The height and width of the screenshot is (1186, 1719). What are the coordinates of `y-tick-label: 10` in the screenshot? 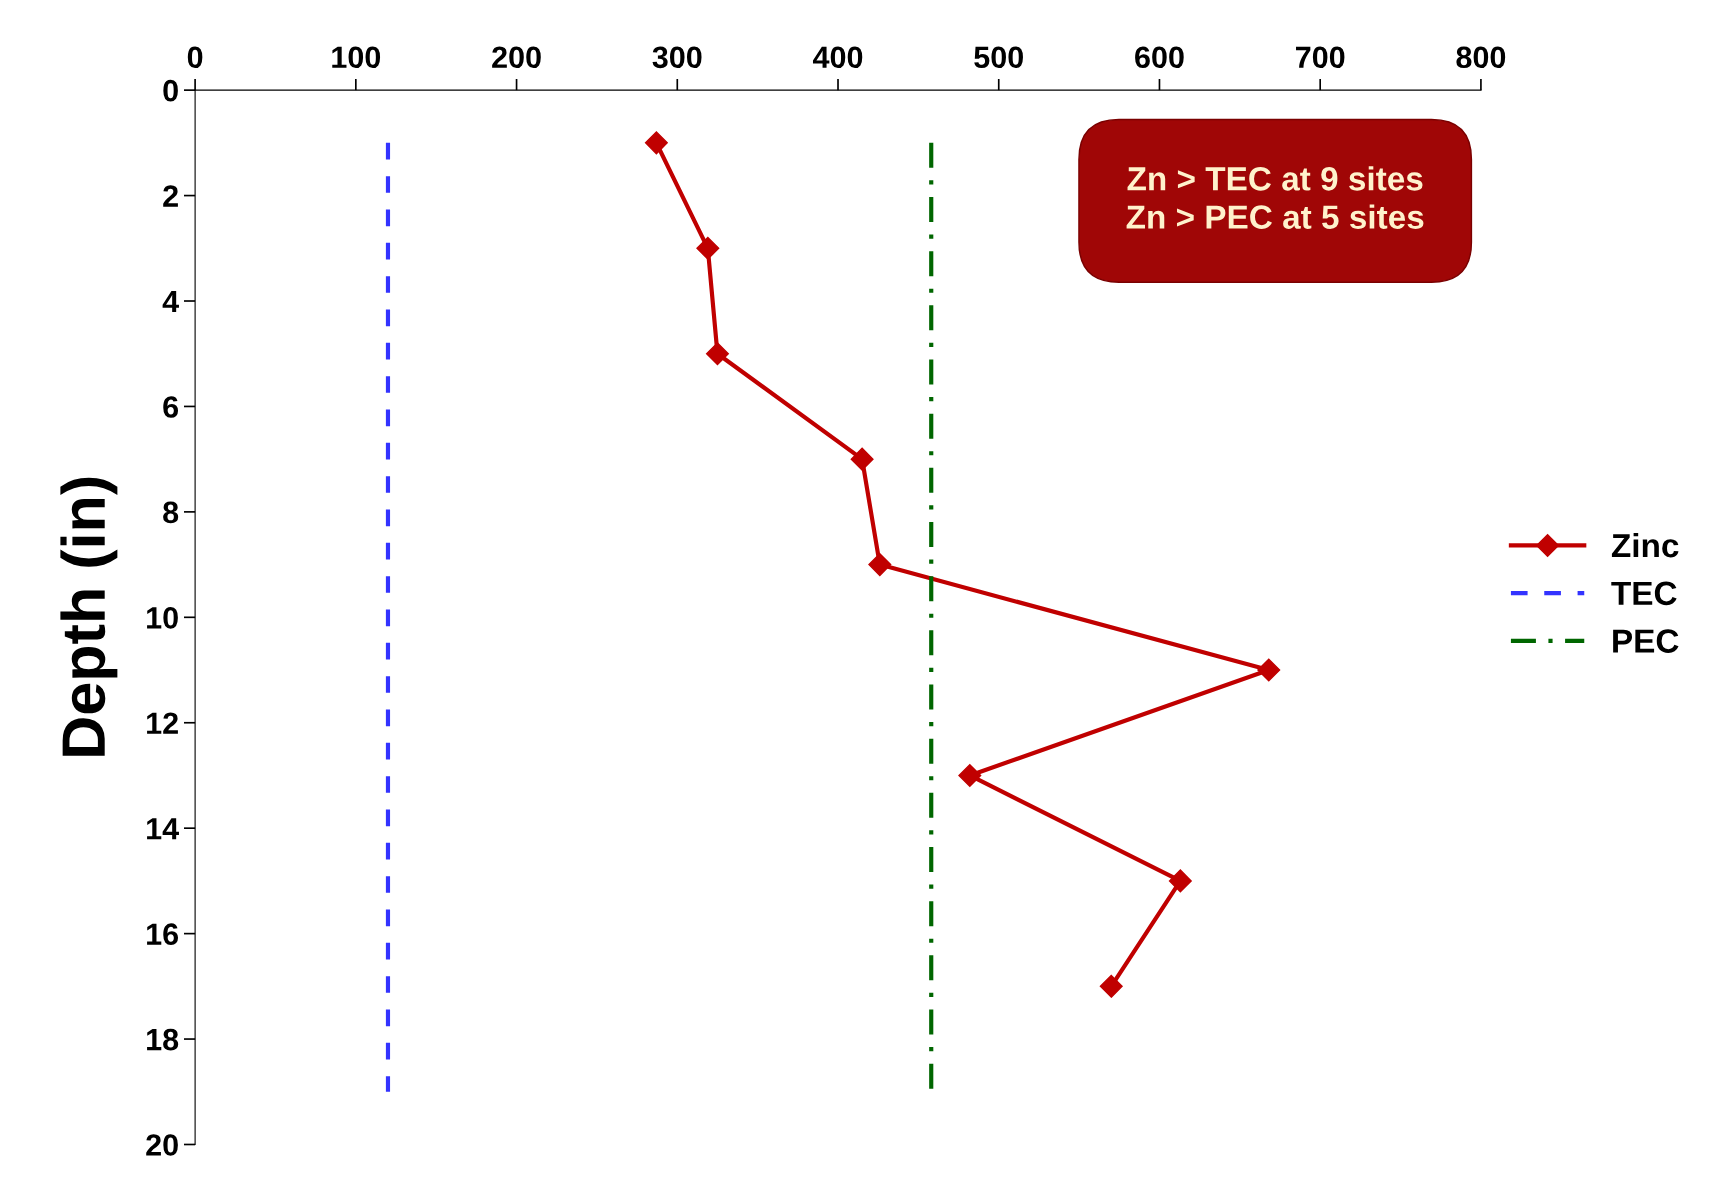 It's located at (162, 618).